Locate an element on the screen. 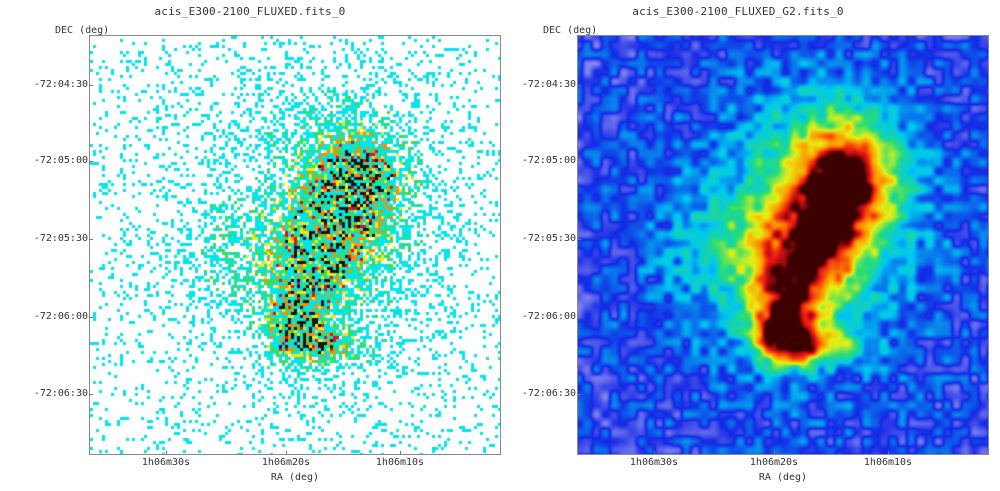  panel-title: acis_E300-2100_FLUXED_G2.fits_0 is located at coordinates (738, 11).